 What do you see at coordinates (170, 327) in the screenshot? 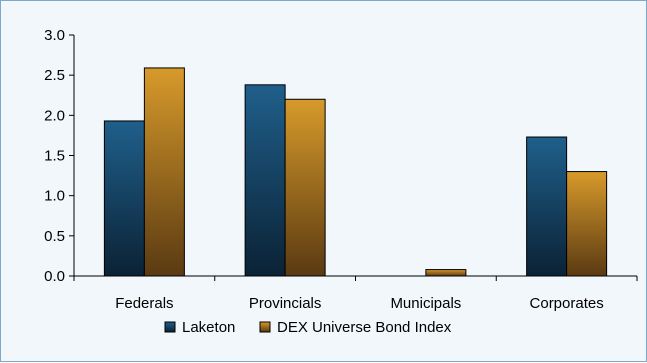
I see `legend-swatch-laketon` at bounding box center [170, 327].